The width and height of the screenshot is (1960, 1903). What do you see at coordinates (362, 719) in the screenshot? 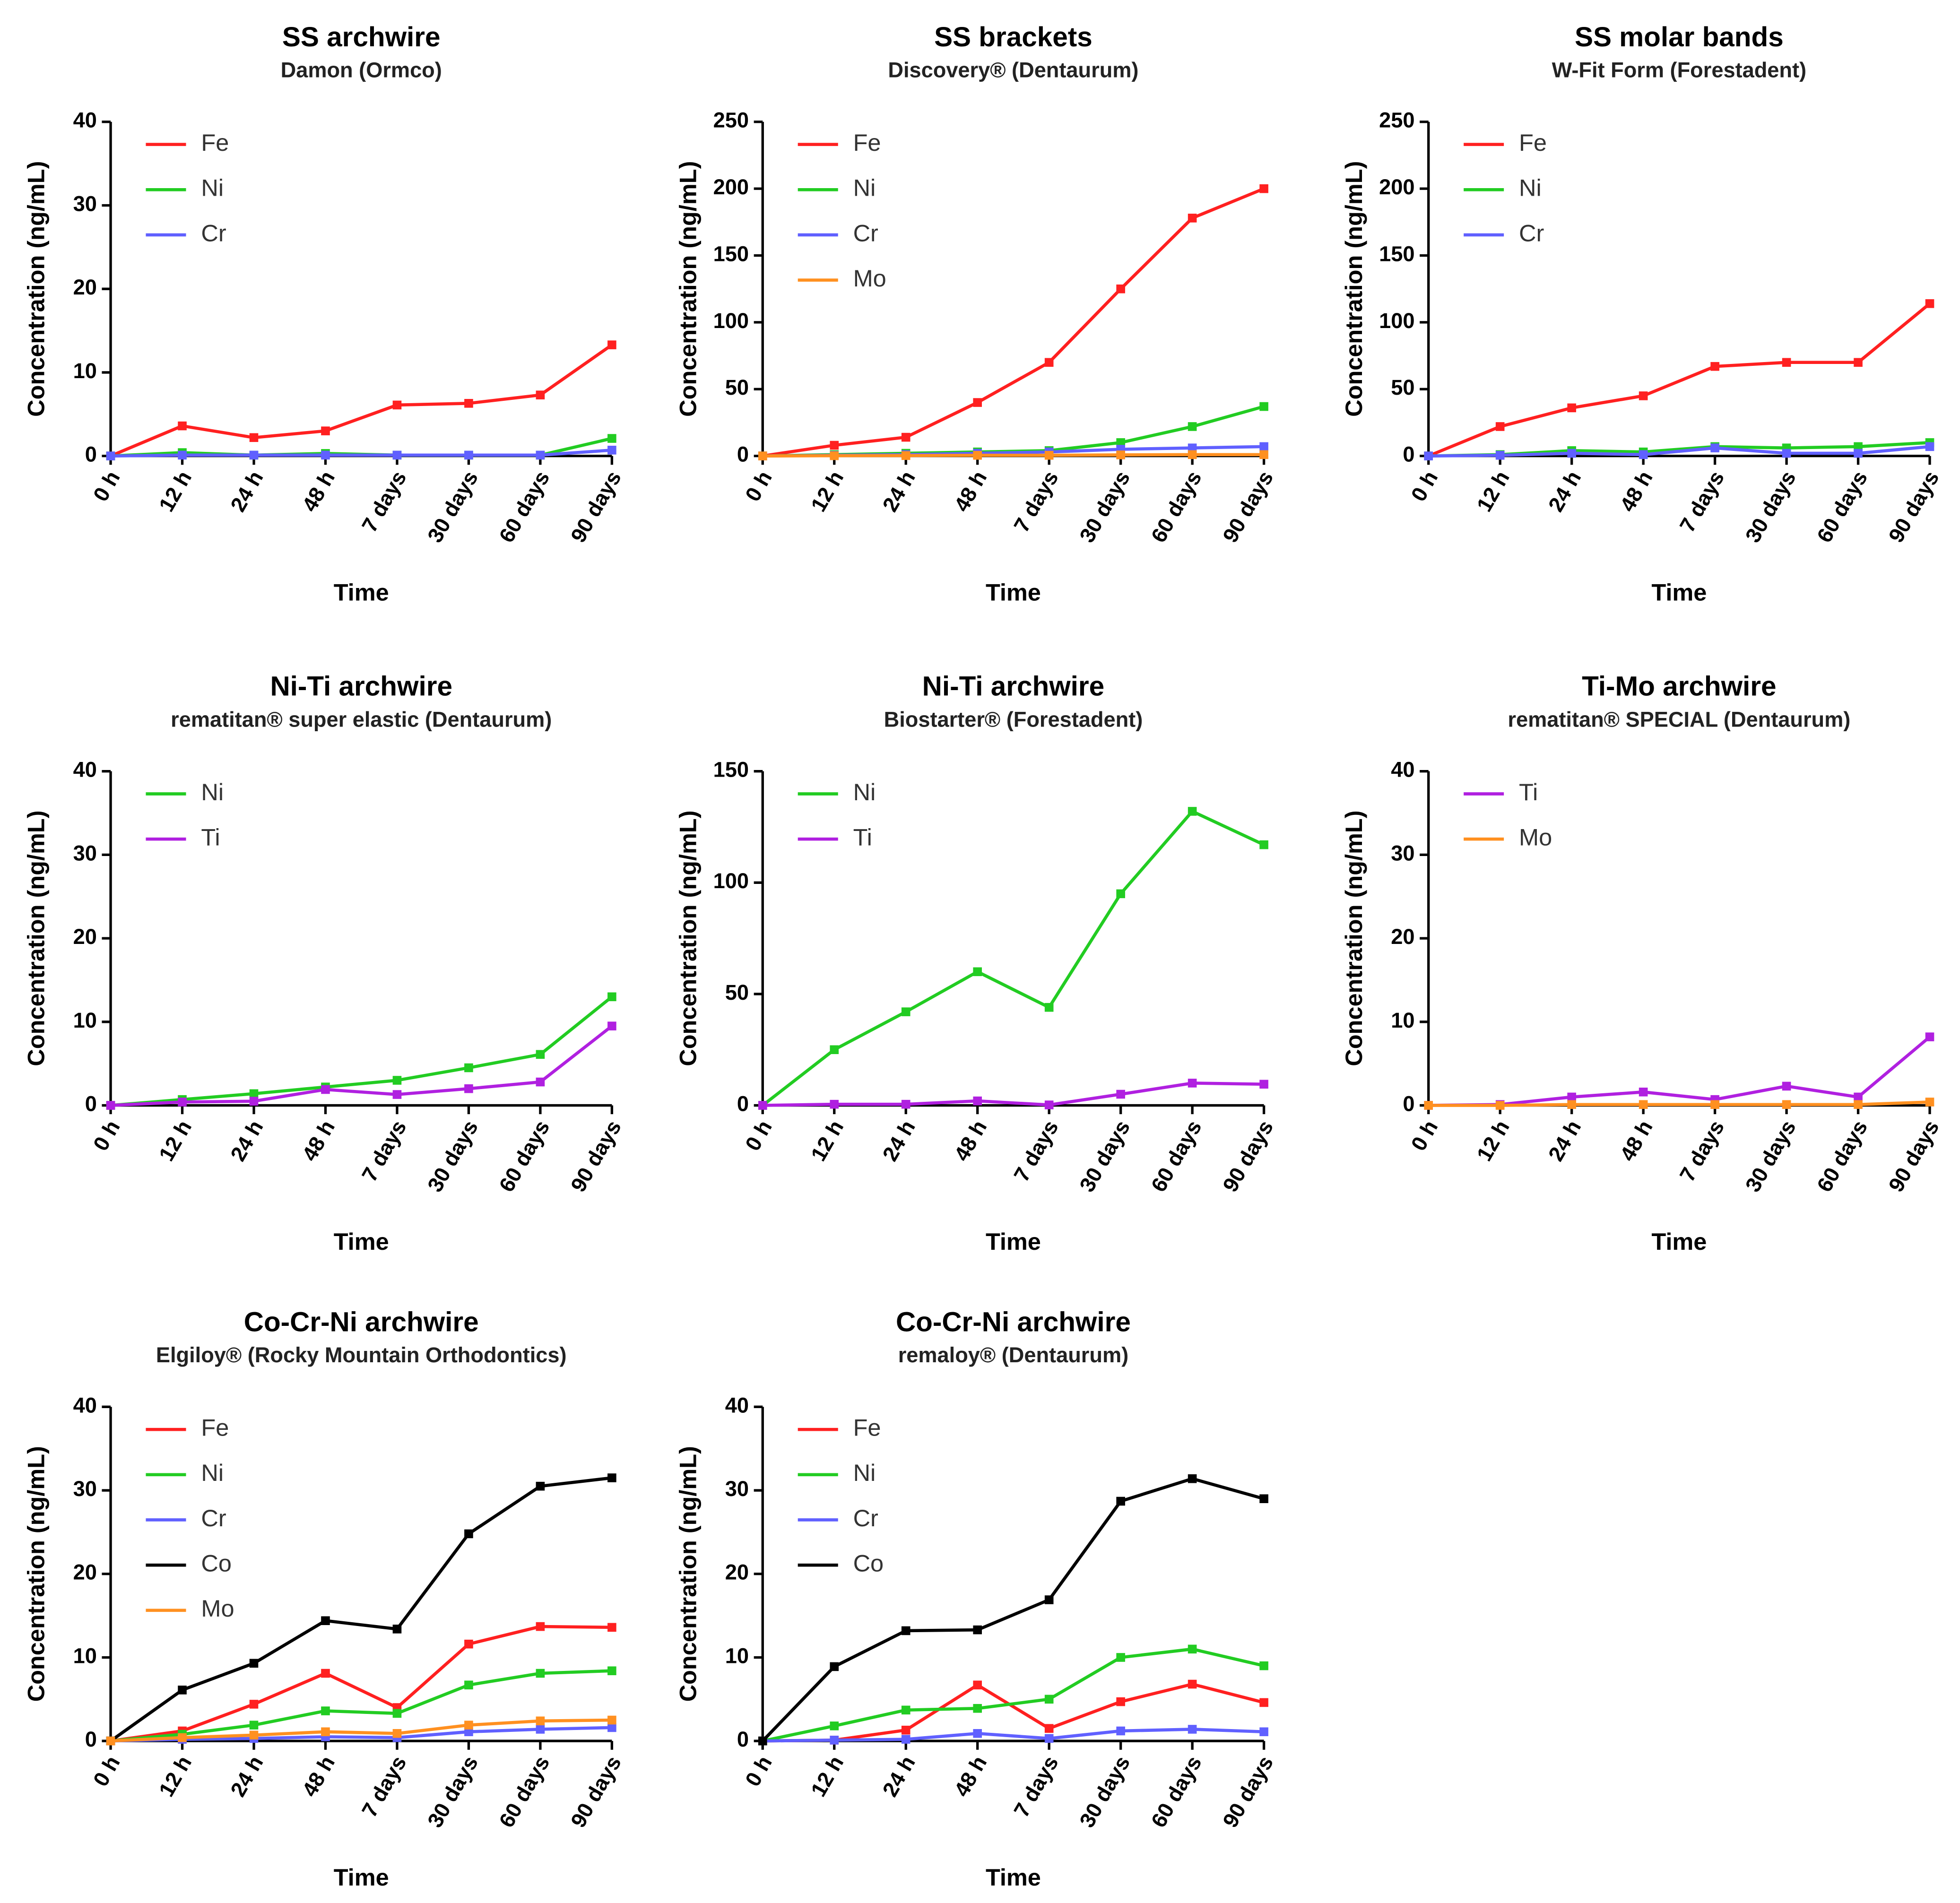
I see `chart-subtitle: rematitan® super elastic (Dentaurum)` at bounding box center [362, 719].